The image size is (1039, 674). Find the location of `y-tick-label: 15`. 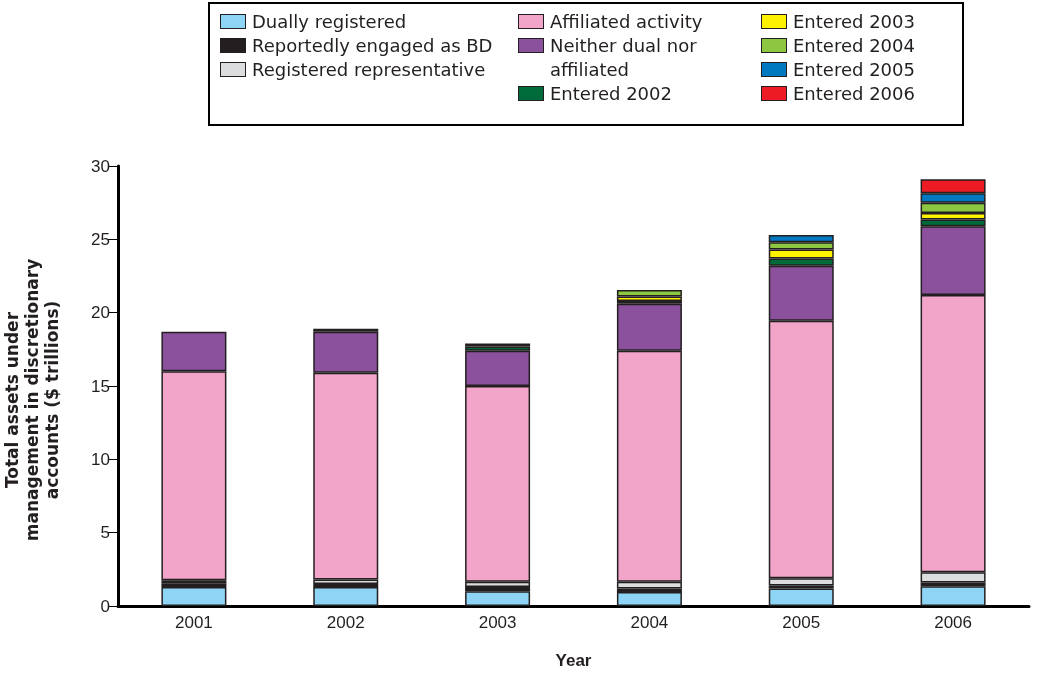

y-tick-label: 15 is located at coordinates (100, 386).